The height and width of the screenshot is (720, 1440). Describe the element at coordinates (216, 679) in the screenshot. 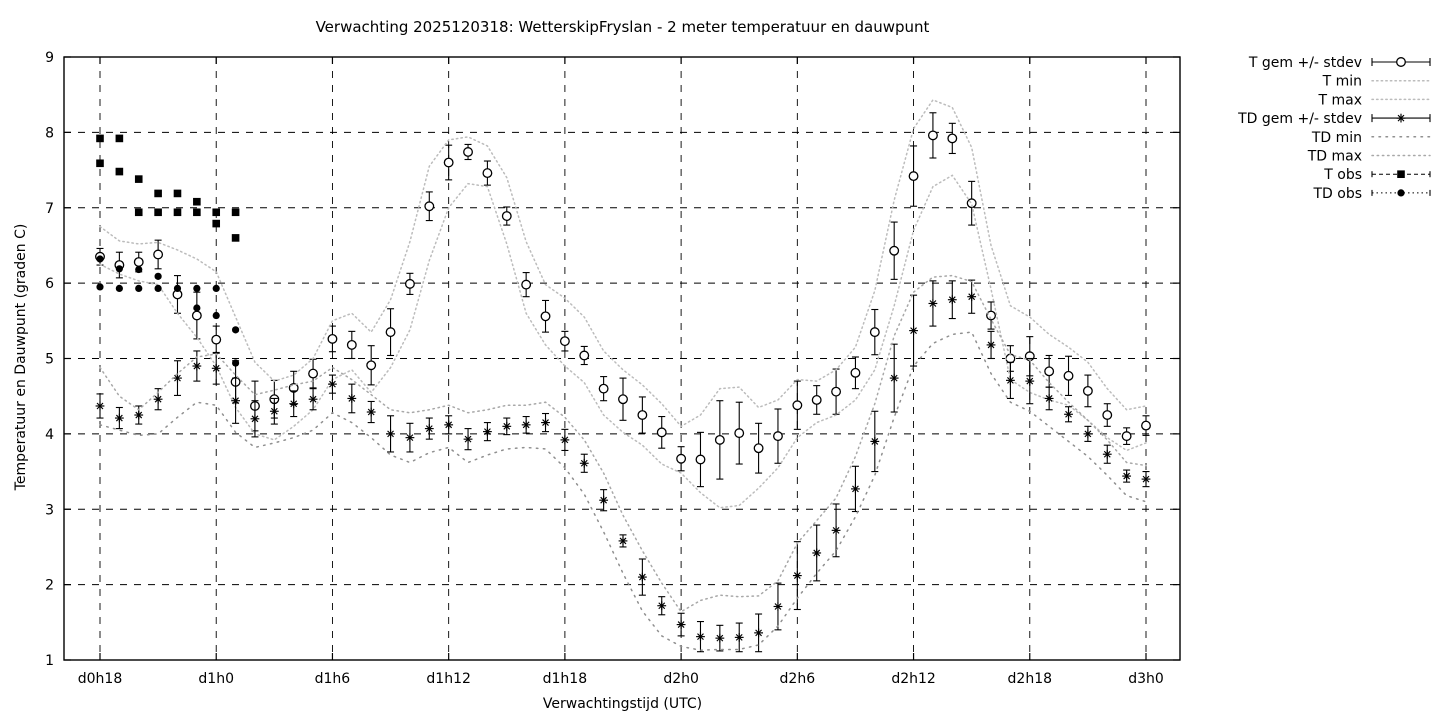

I see `x-tick-label: d1h0` at that location.